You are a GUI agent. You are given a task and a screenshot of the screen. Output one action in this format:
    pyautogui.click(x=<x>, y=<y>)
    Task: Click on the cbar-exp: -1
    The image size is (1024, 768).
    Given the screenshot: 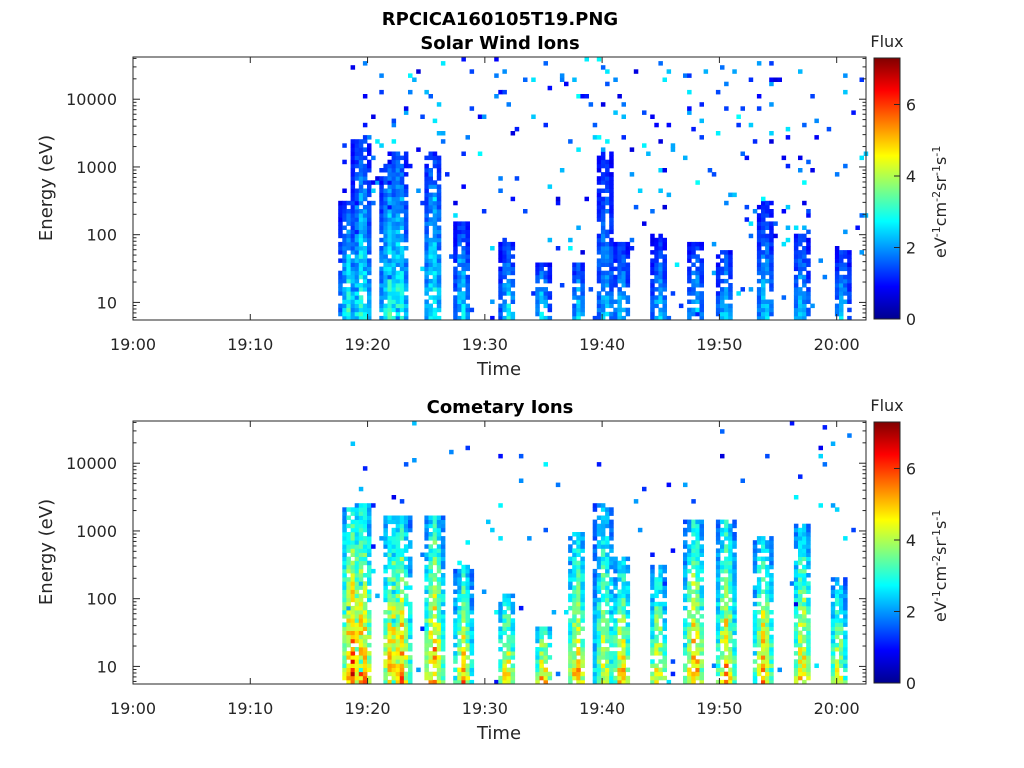 What is the action you would take?
    pyautogui.click(x=936, y=231)
    